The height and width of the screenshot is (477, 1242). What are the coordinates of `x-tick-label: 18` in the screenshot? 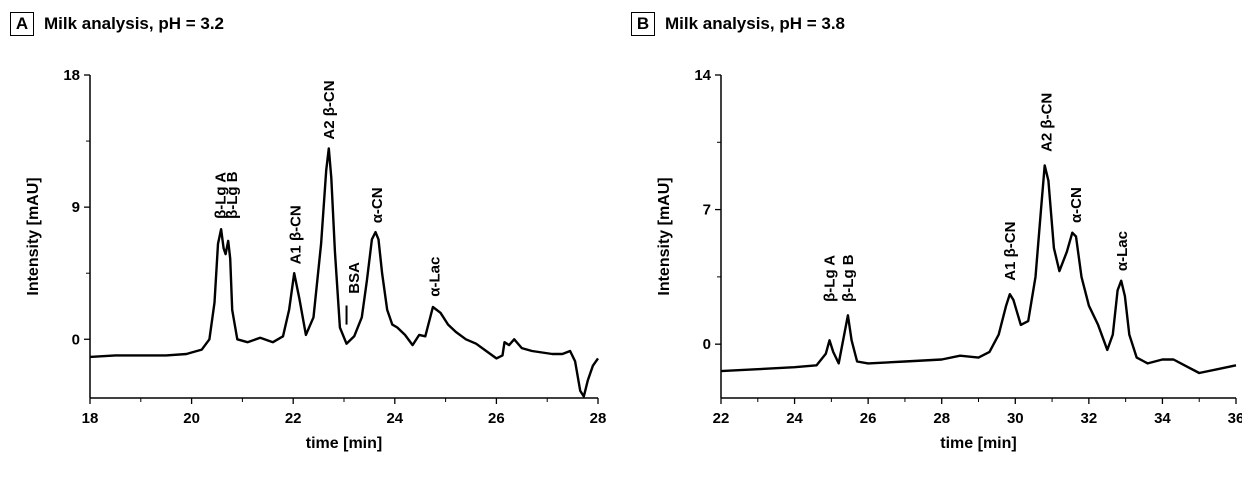 It's located at (90, 418).